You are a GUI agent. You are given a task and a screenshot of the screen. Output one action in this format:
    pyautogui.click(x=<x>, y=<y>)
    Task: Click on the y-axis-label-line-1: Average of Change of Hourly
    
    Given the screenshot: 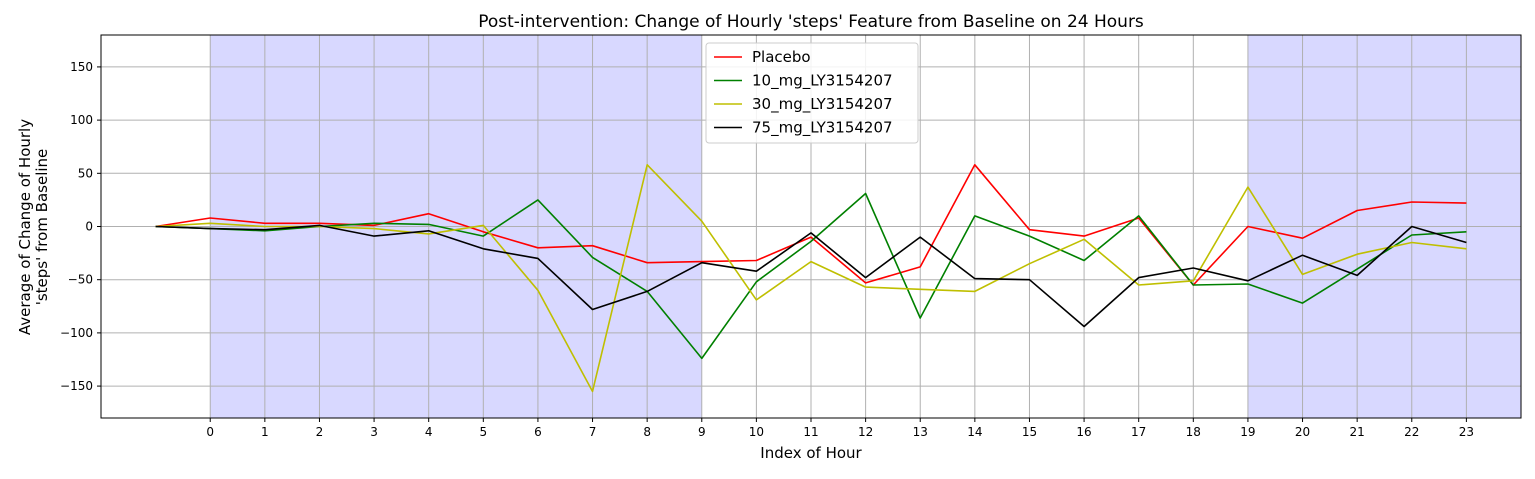 What is the action you would take?
    pyautogui.click(x=25, y=227)
    